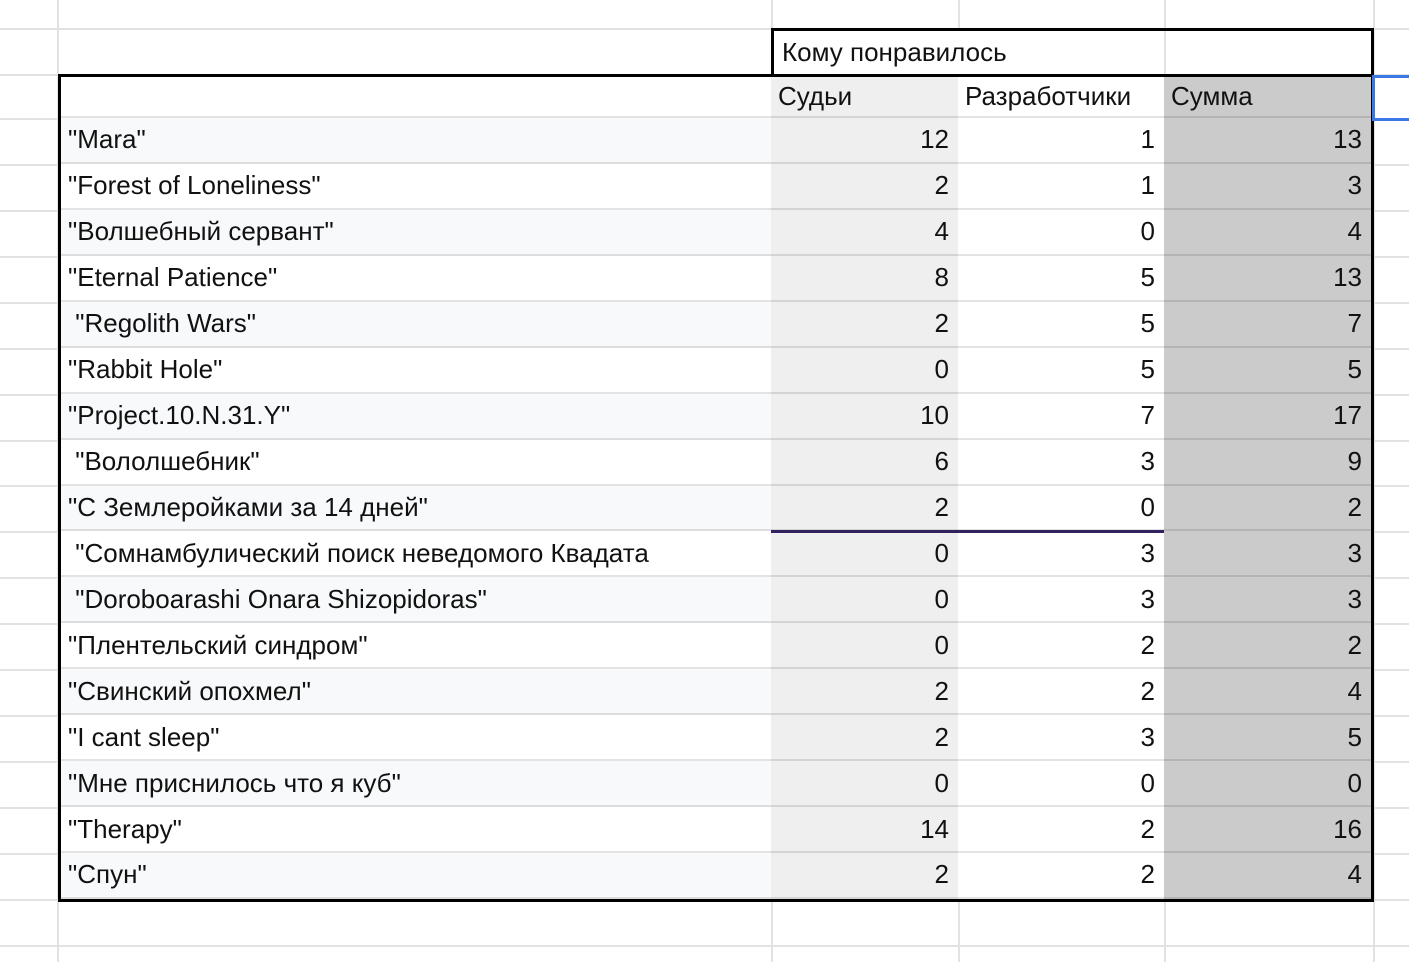  I want to click on row-10-developers-cell: 3, so click(1061, 554).